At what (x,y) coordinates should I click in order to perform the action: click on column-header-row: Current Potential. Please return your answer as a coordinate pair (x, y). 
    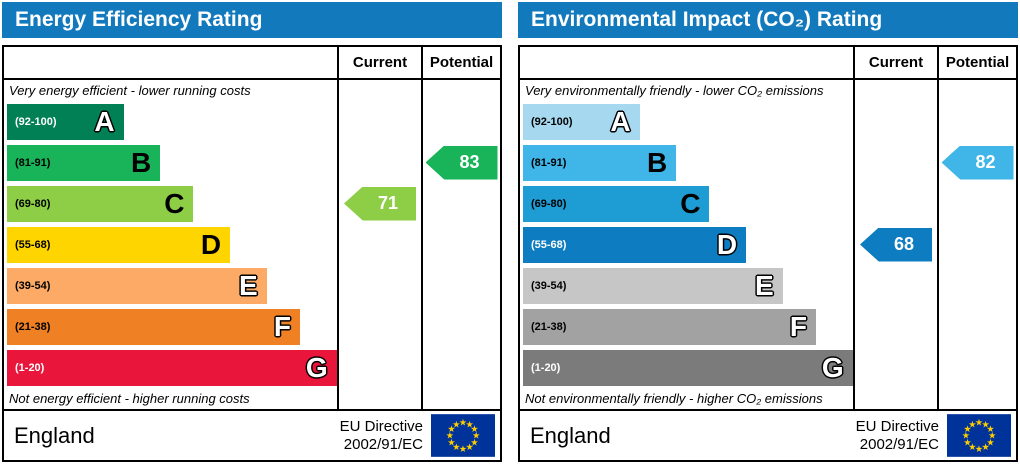
    Looking at the image, I should click on (768, 63).